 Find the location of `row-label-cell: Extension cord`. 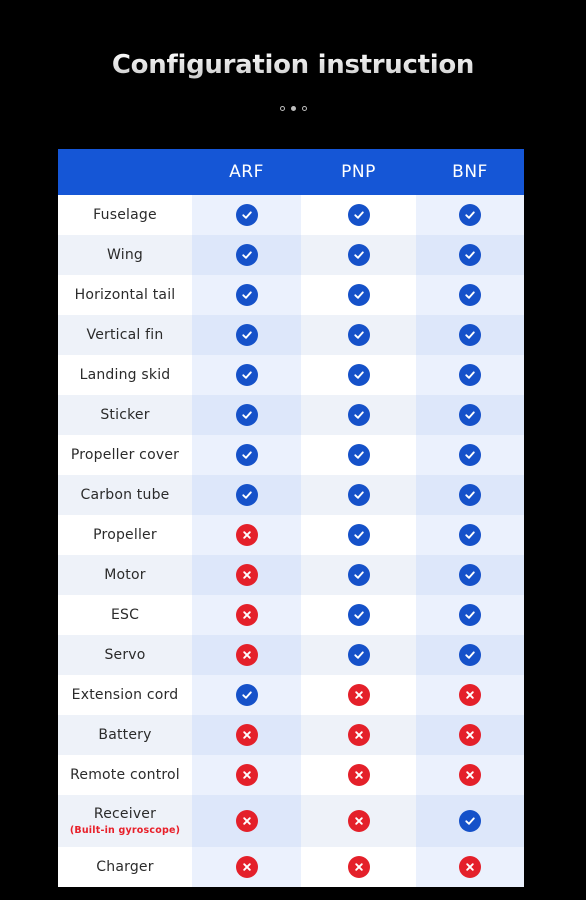

row-label-cell: Extension cord is located at coordinates (125, 695).